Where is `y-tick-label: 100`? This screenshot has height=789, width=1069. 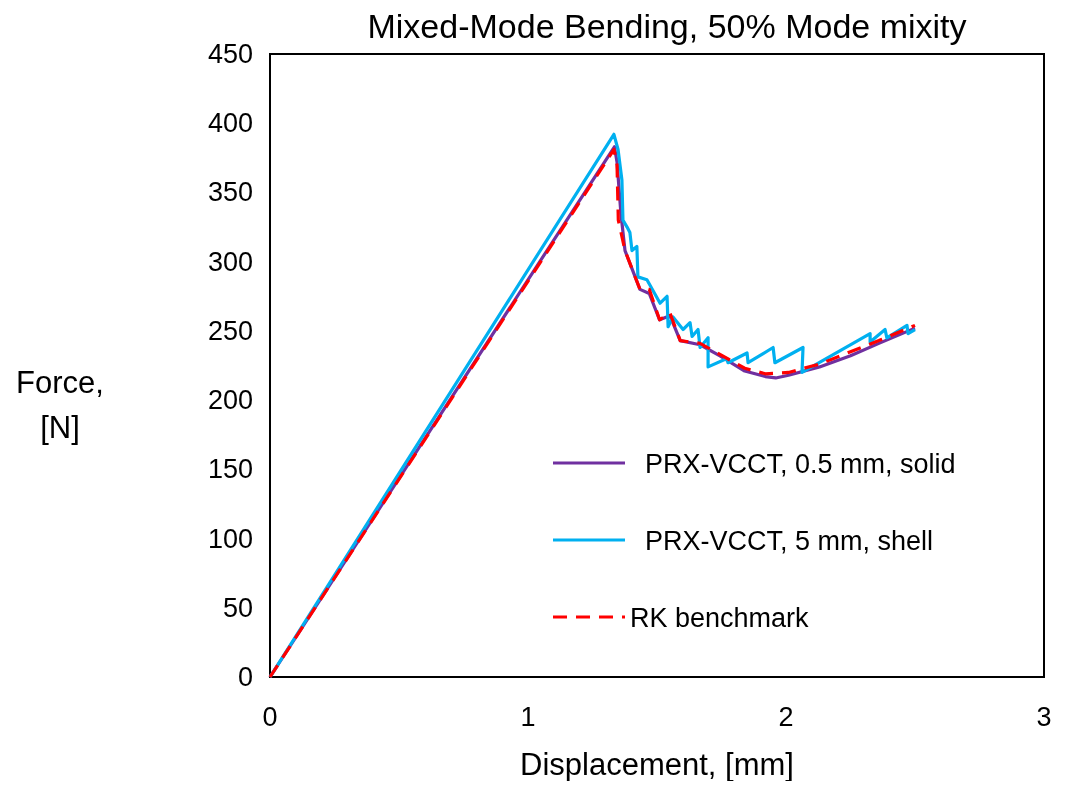
y-tick-label: 100 is located at coordinates (230, 538).